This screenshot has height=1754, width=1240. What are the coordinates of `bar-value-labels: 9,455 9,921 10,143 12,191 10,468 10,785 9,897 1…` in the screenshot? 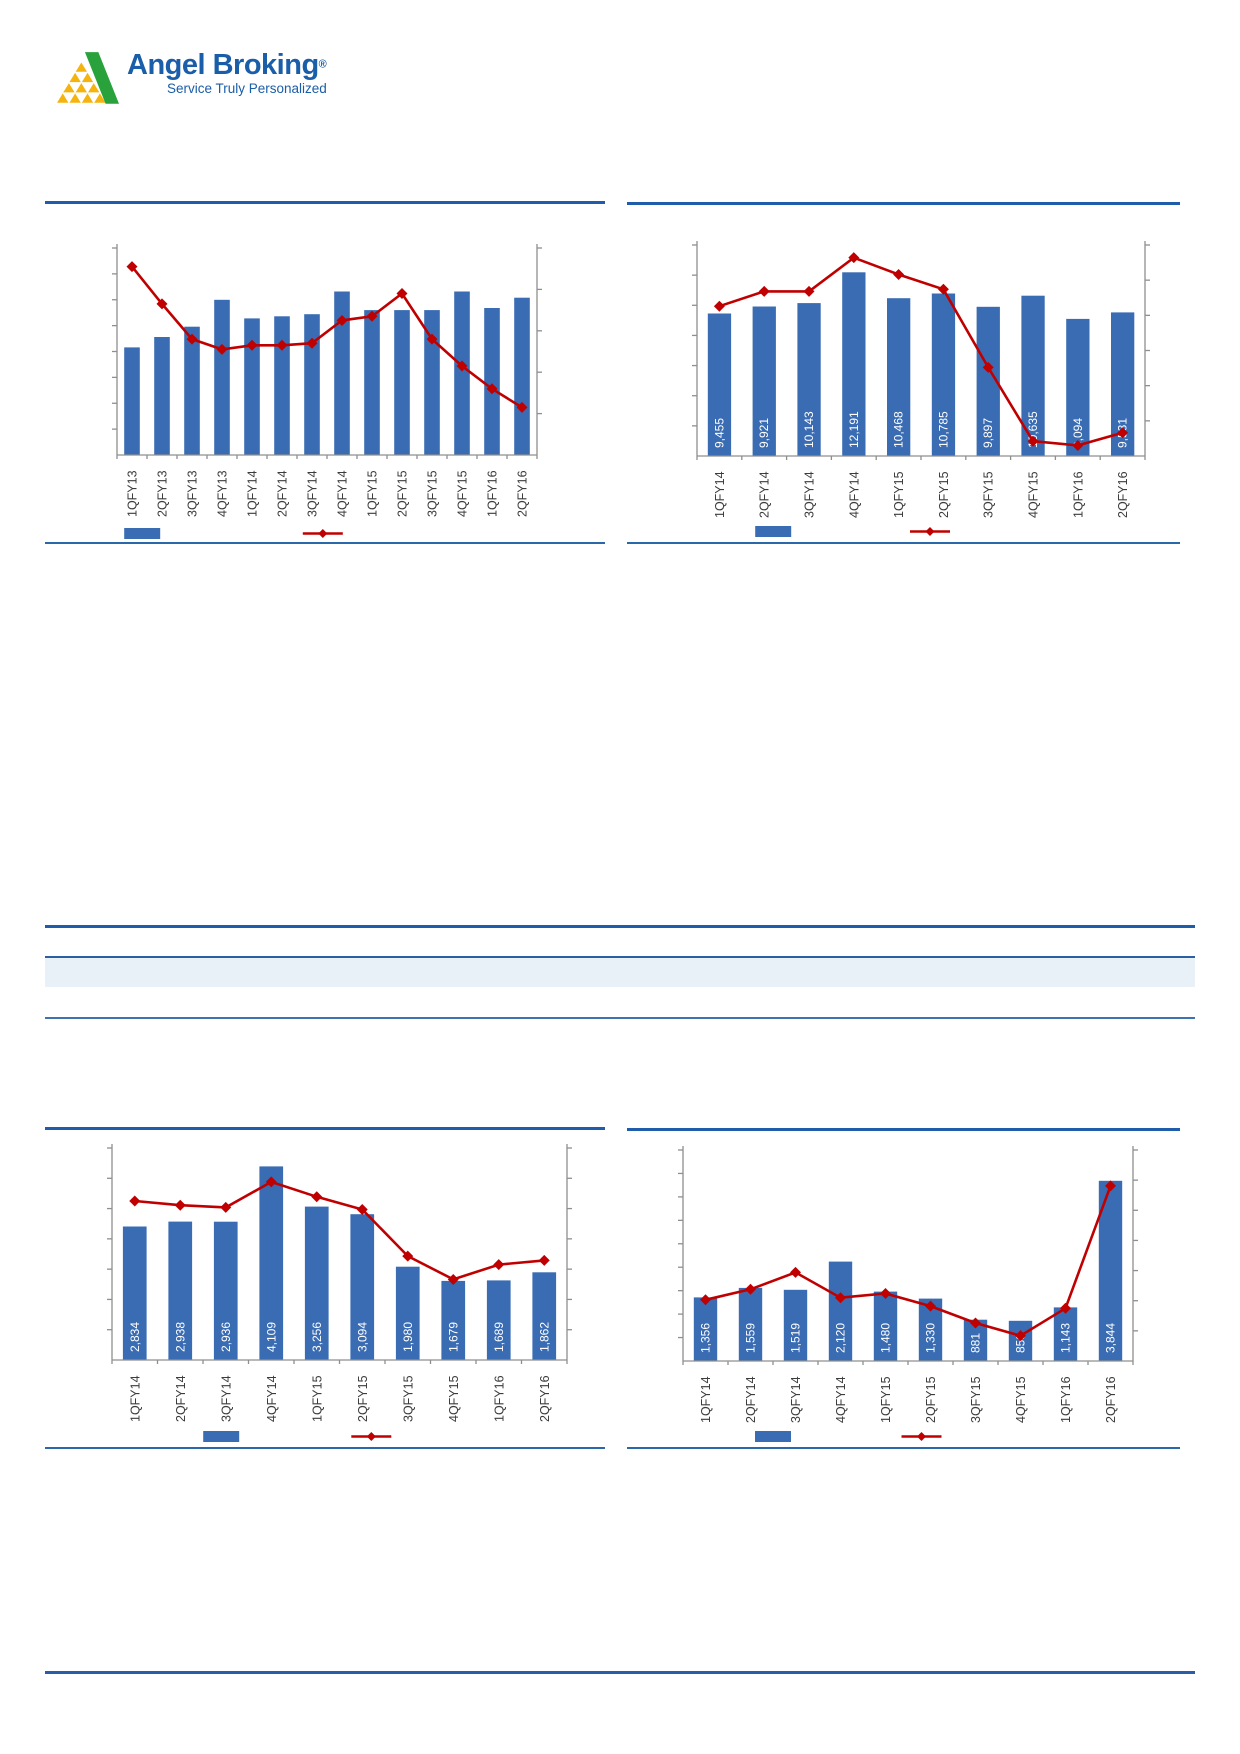 It's located at (920, 429).